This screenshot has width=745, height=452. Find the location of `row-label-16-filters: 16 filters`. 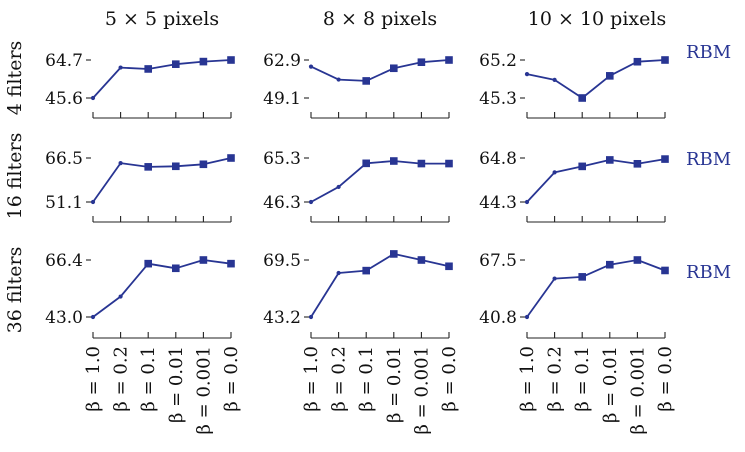

row-label-16-filters: 16 filters is located at coordinates (15, 176).